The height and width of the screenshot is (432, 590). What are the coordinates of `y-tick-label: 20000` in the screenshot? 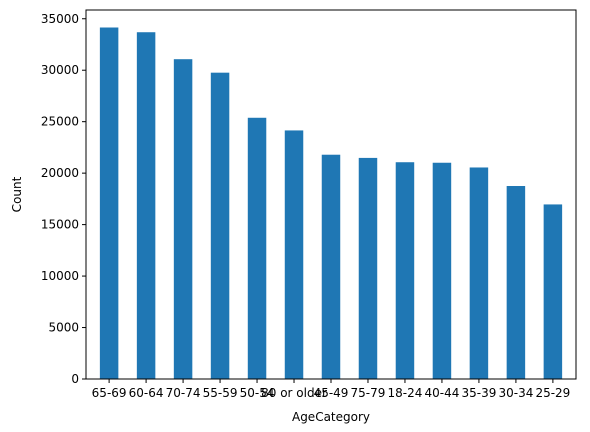 It's located at (60, 173).